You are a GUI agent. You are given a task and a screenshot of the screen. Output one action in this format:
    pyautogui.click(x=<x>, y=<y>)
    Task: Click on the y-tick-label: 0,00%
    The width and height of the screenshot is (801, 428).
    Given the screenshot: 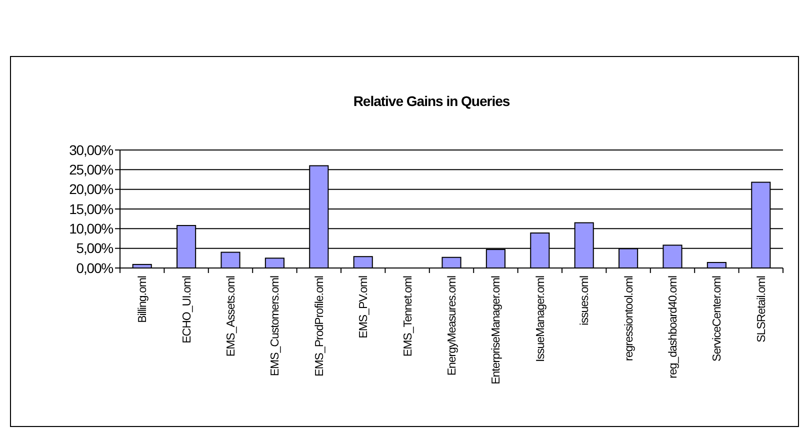 What is the action you would take?
    pyautogui.click(x=95, y=268)
    